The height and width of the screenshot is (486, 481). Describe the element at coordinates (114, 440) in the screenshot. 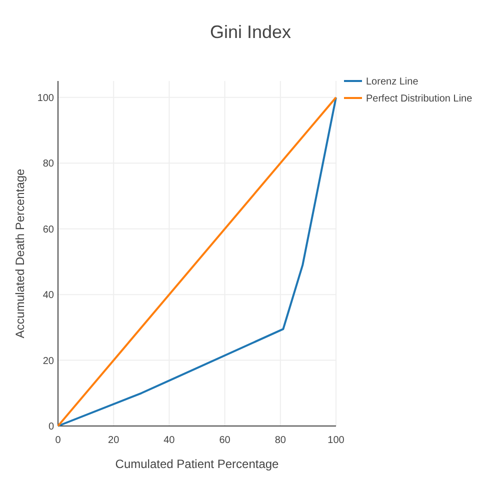

I see `x-tick-label: 20` at that location.